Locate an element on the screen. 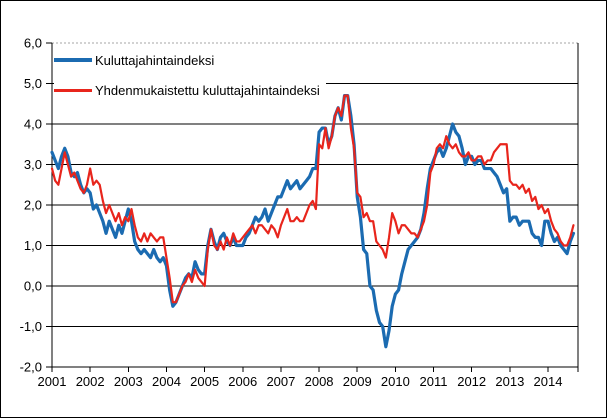 The height and width of the screenshot is (418, 607). y-axis-tick-label: 5,0 is located at coordinates (33, 83).